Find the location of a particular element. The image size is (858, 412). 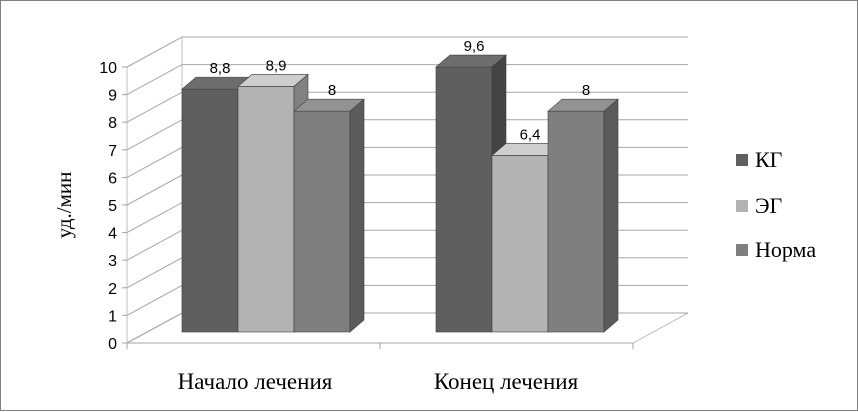

y-axis-title: уд./мин is located at coordinates (64, 205).